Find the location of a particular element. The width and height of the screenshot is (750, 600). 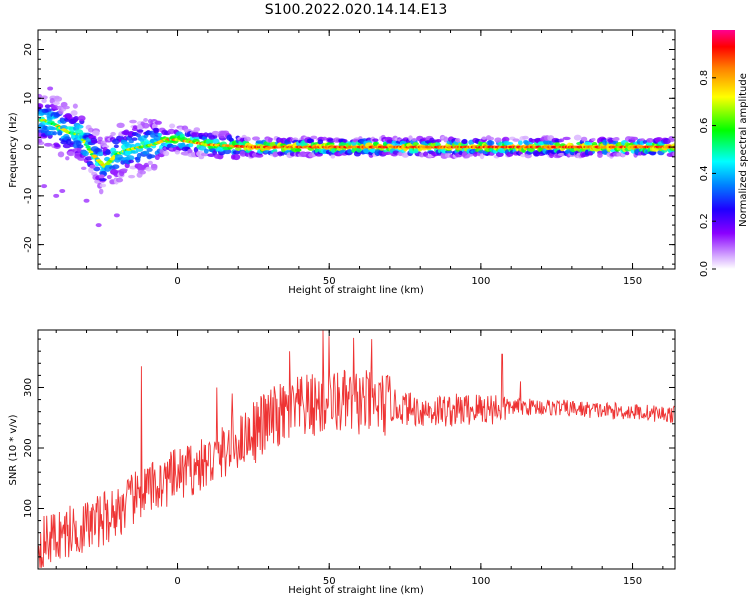

y-tick-label: -20 is located at coordinates (28, 244).